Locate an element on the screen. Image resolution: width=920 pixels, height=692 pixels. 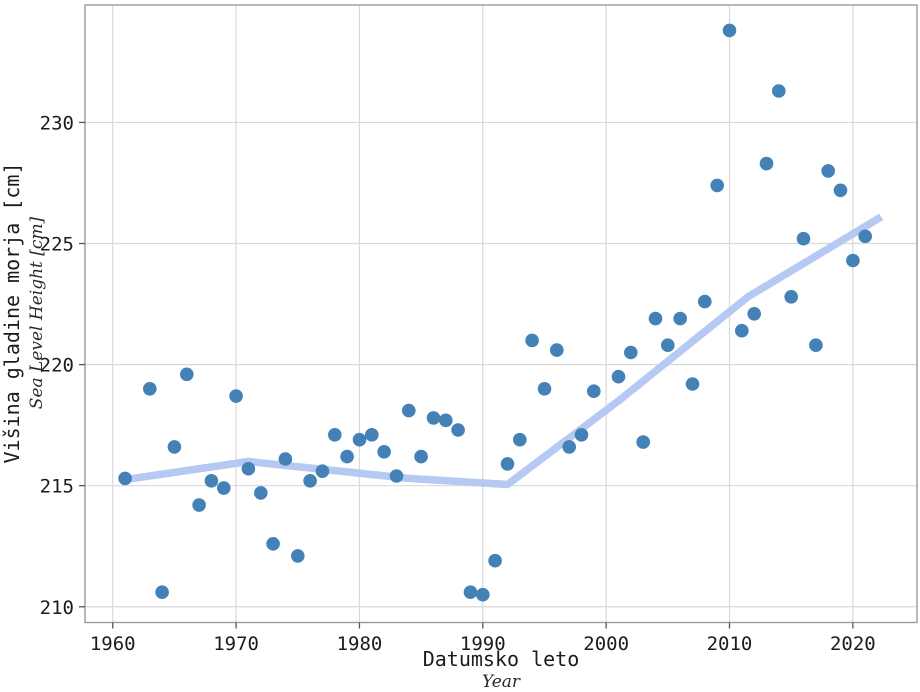
y-tick-label: 210 is located at coordinates (57, 608).